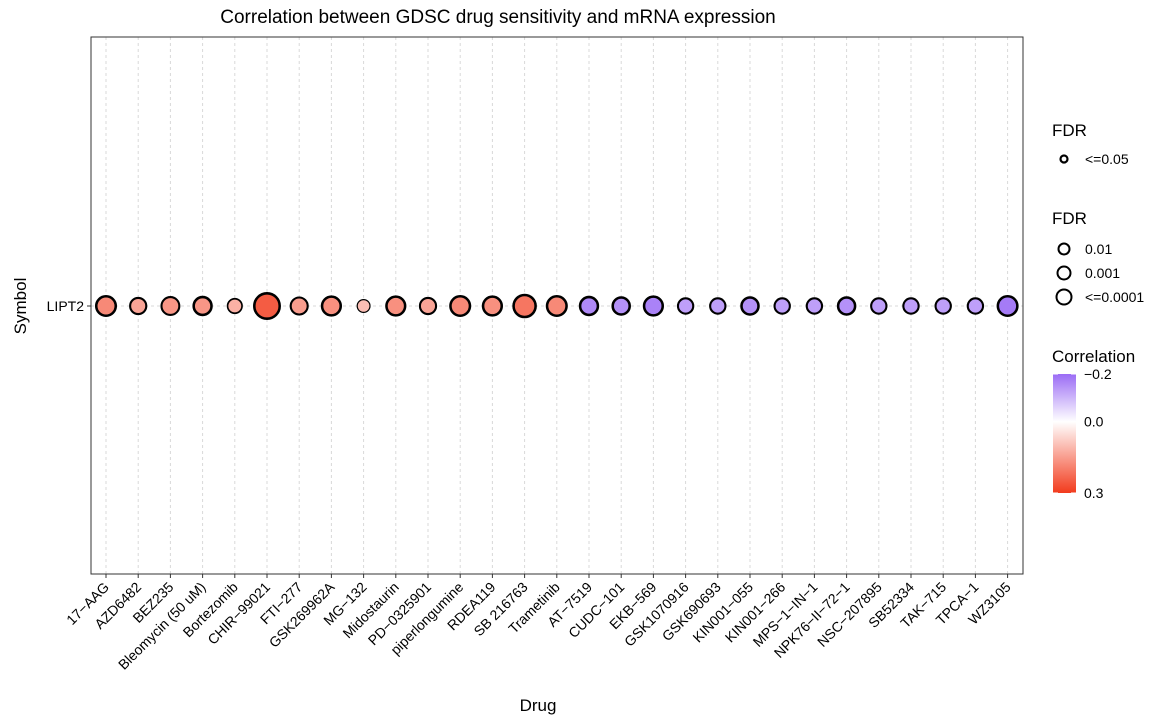  I want to click on y-axis: LIPT2, so click(69, 306).